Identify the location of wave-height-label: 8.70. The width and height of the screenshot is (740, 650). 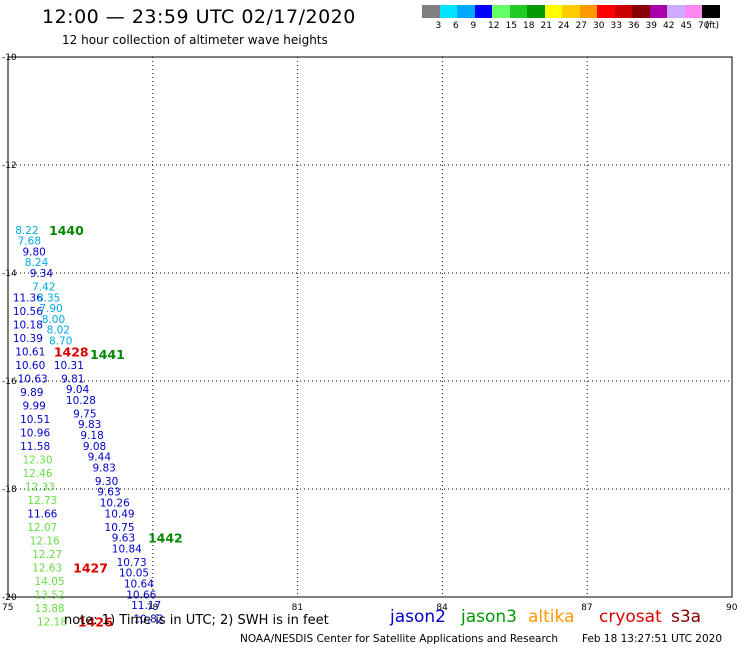
(60, 342).